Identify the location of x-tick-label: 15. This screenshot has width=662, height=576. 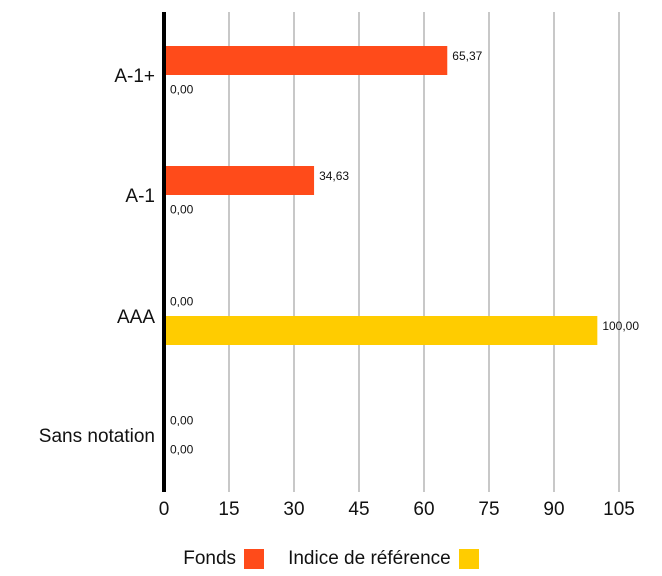
(228, 509).